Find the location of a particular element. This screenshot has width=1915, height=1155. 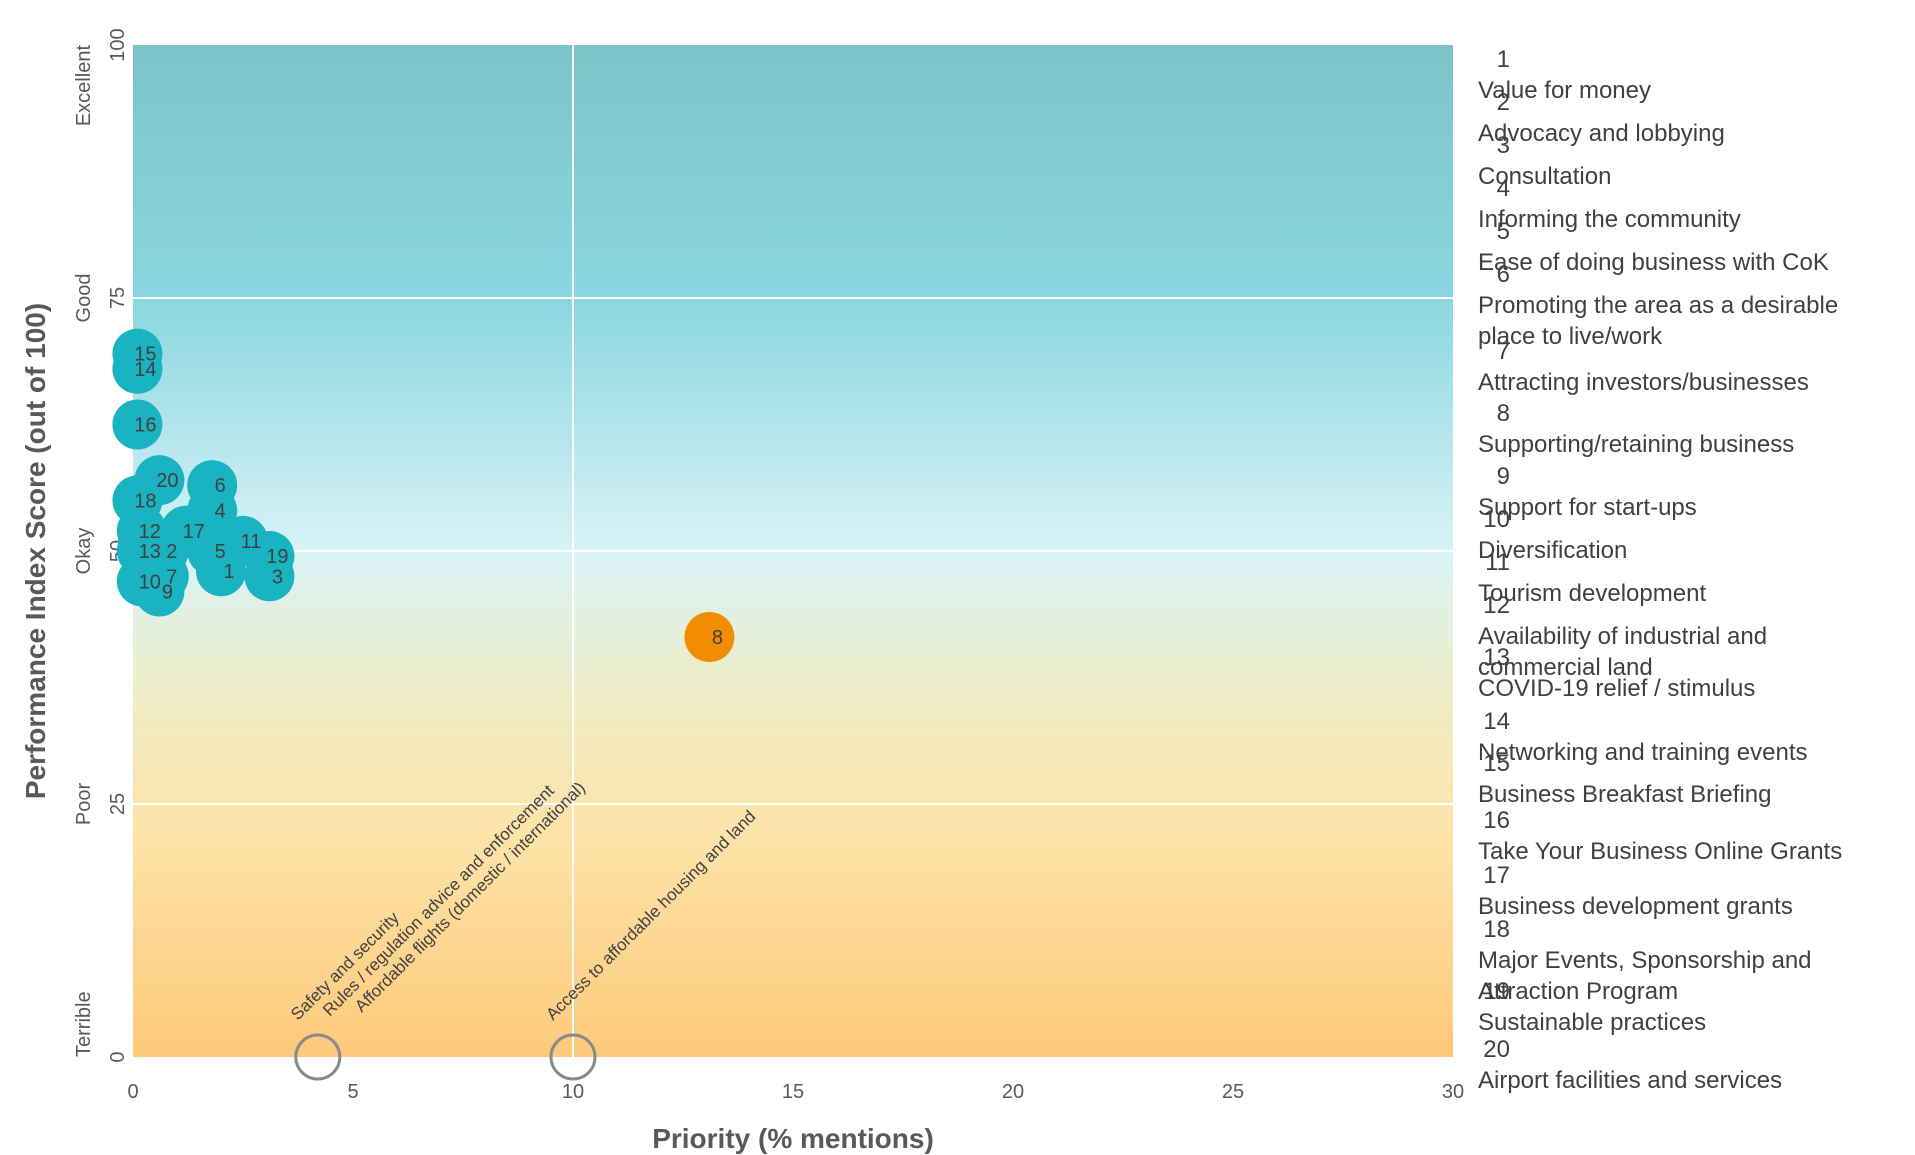

y-band-label: Terrible is located at coordinates (84, 1024).